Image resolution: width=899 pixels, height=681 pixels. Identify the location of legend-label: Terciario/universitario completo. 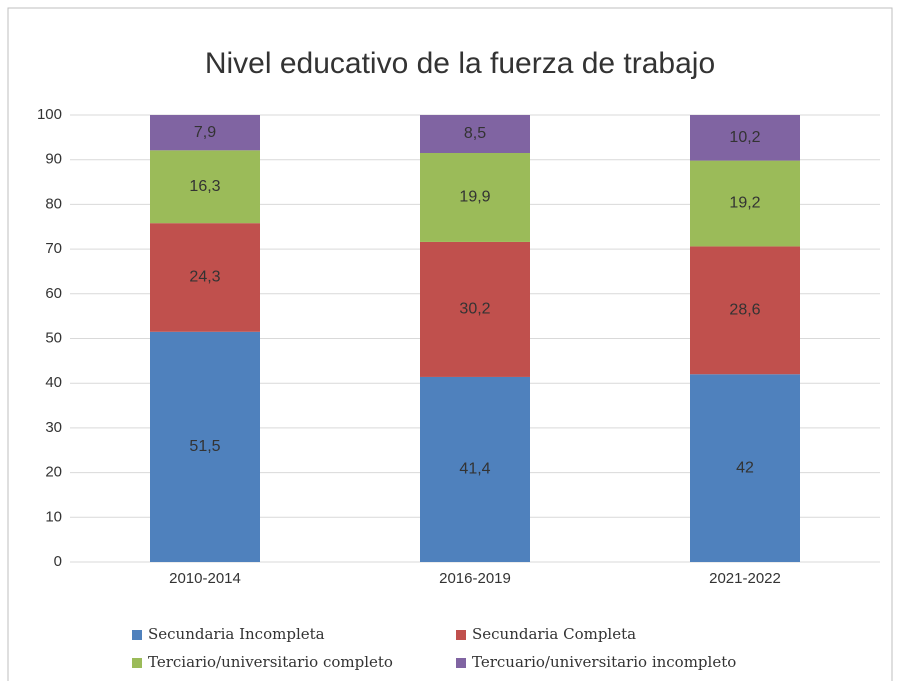
(270, 662).